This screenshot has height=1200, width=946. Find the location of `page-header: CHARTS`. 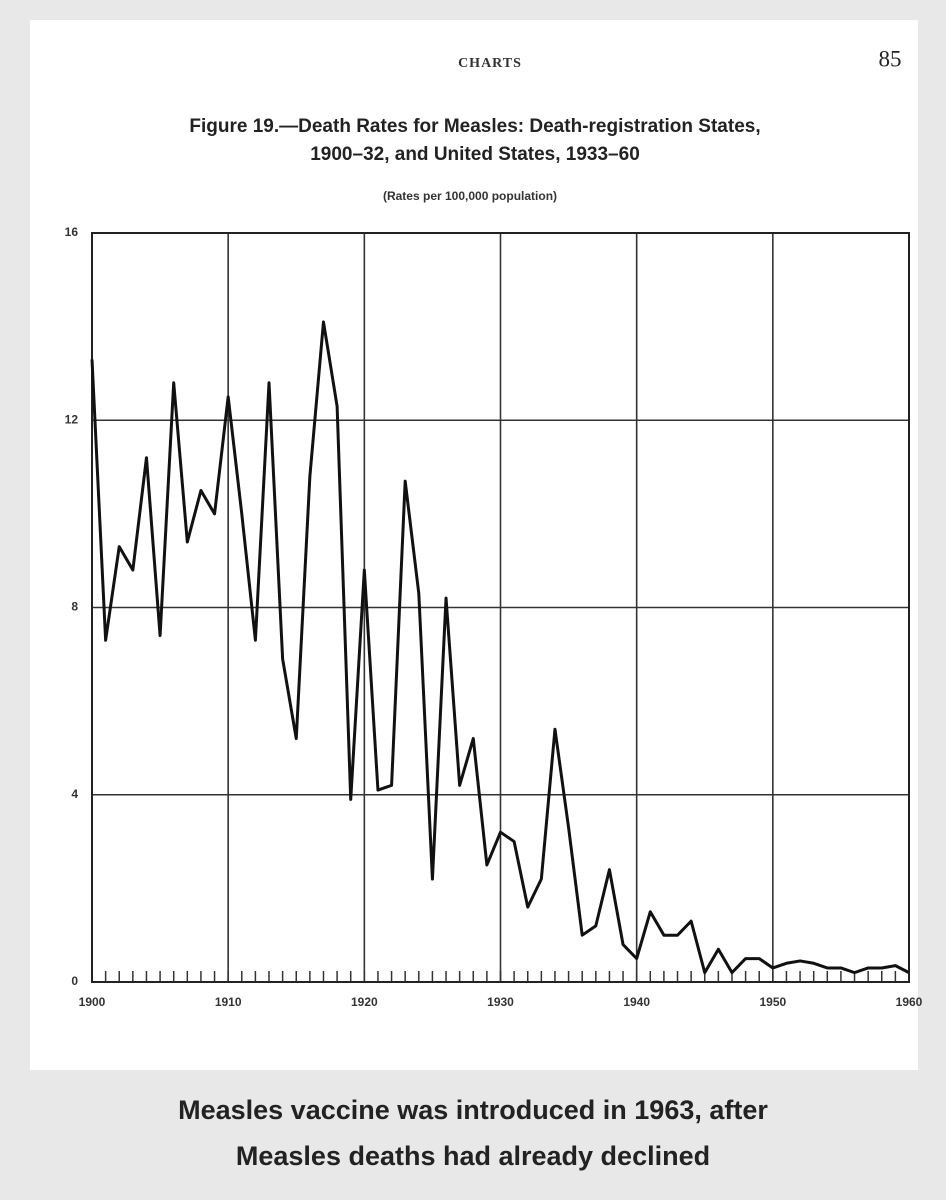

page-header: CHARTS is located at coordinates (490, 63).